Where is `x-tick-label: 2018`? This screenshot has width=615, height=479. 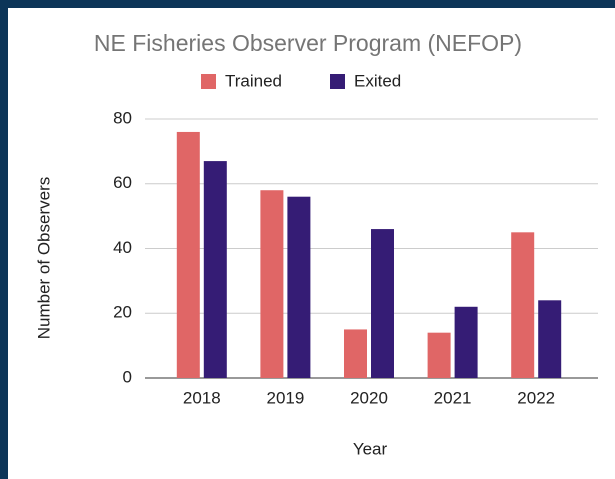
x-tick-label: 2018 is located at coordinates (202, 397).